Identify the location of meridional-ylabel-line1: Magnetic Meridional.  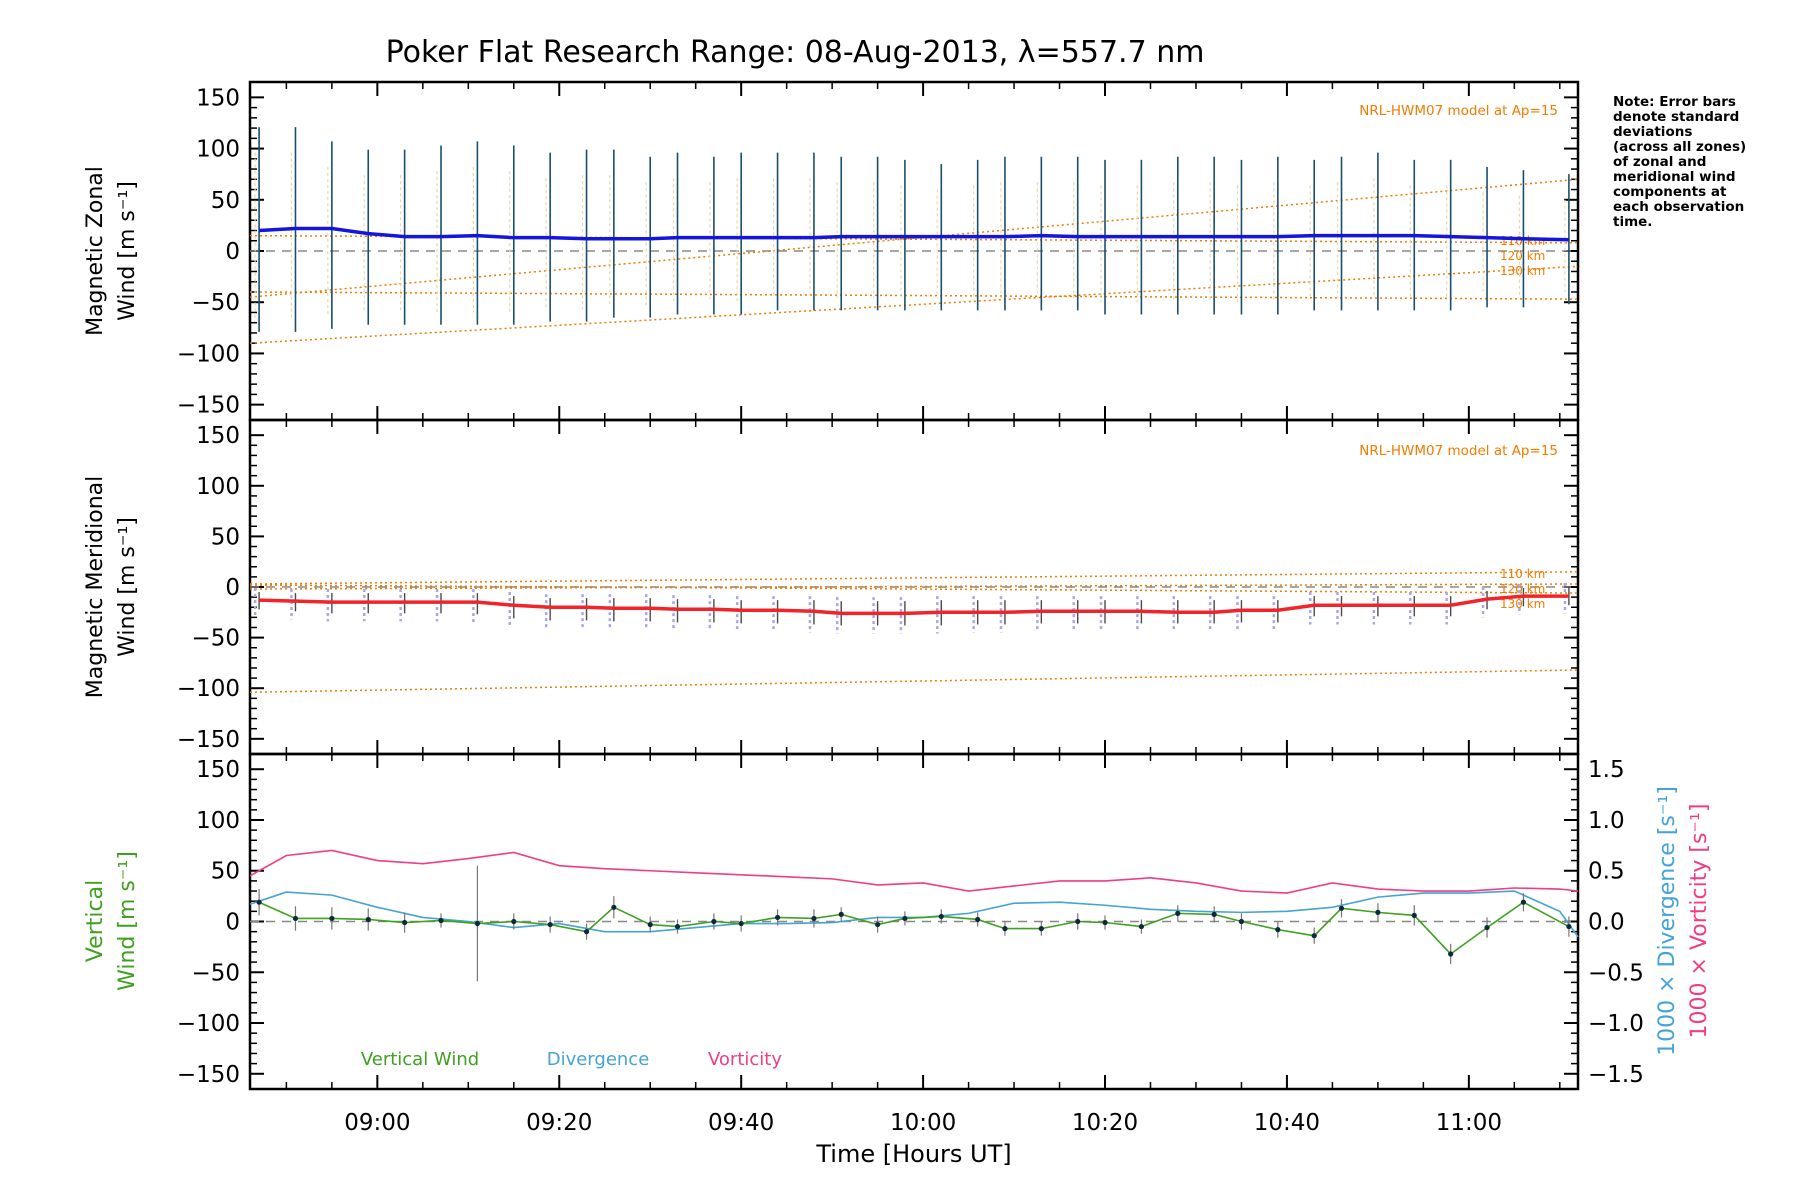
(95, 587).